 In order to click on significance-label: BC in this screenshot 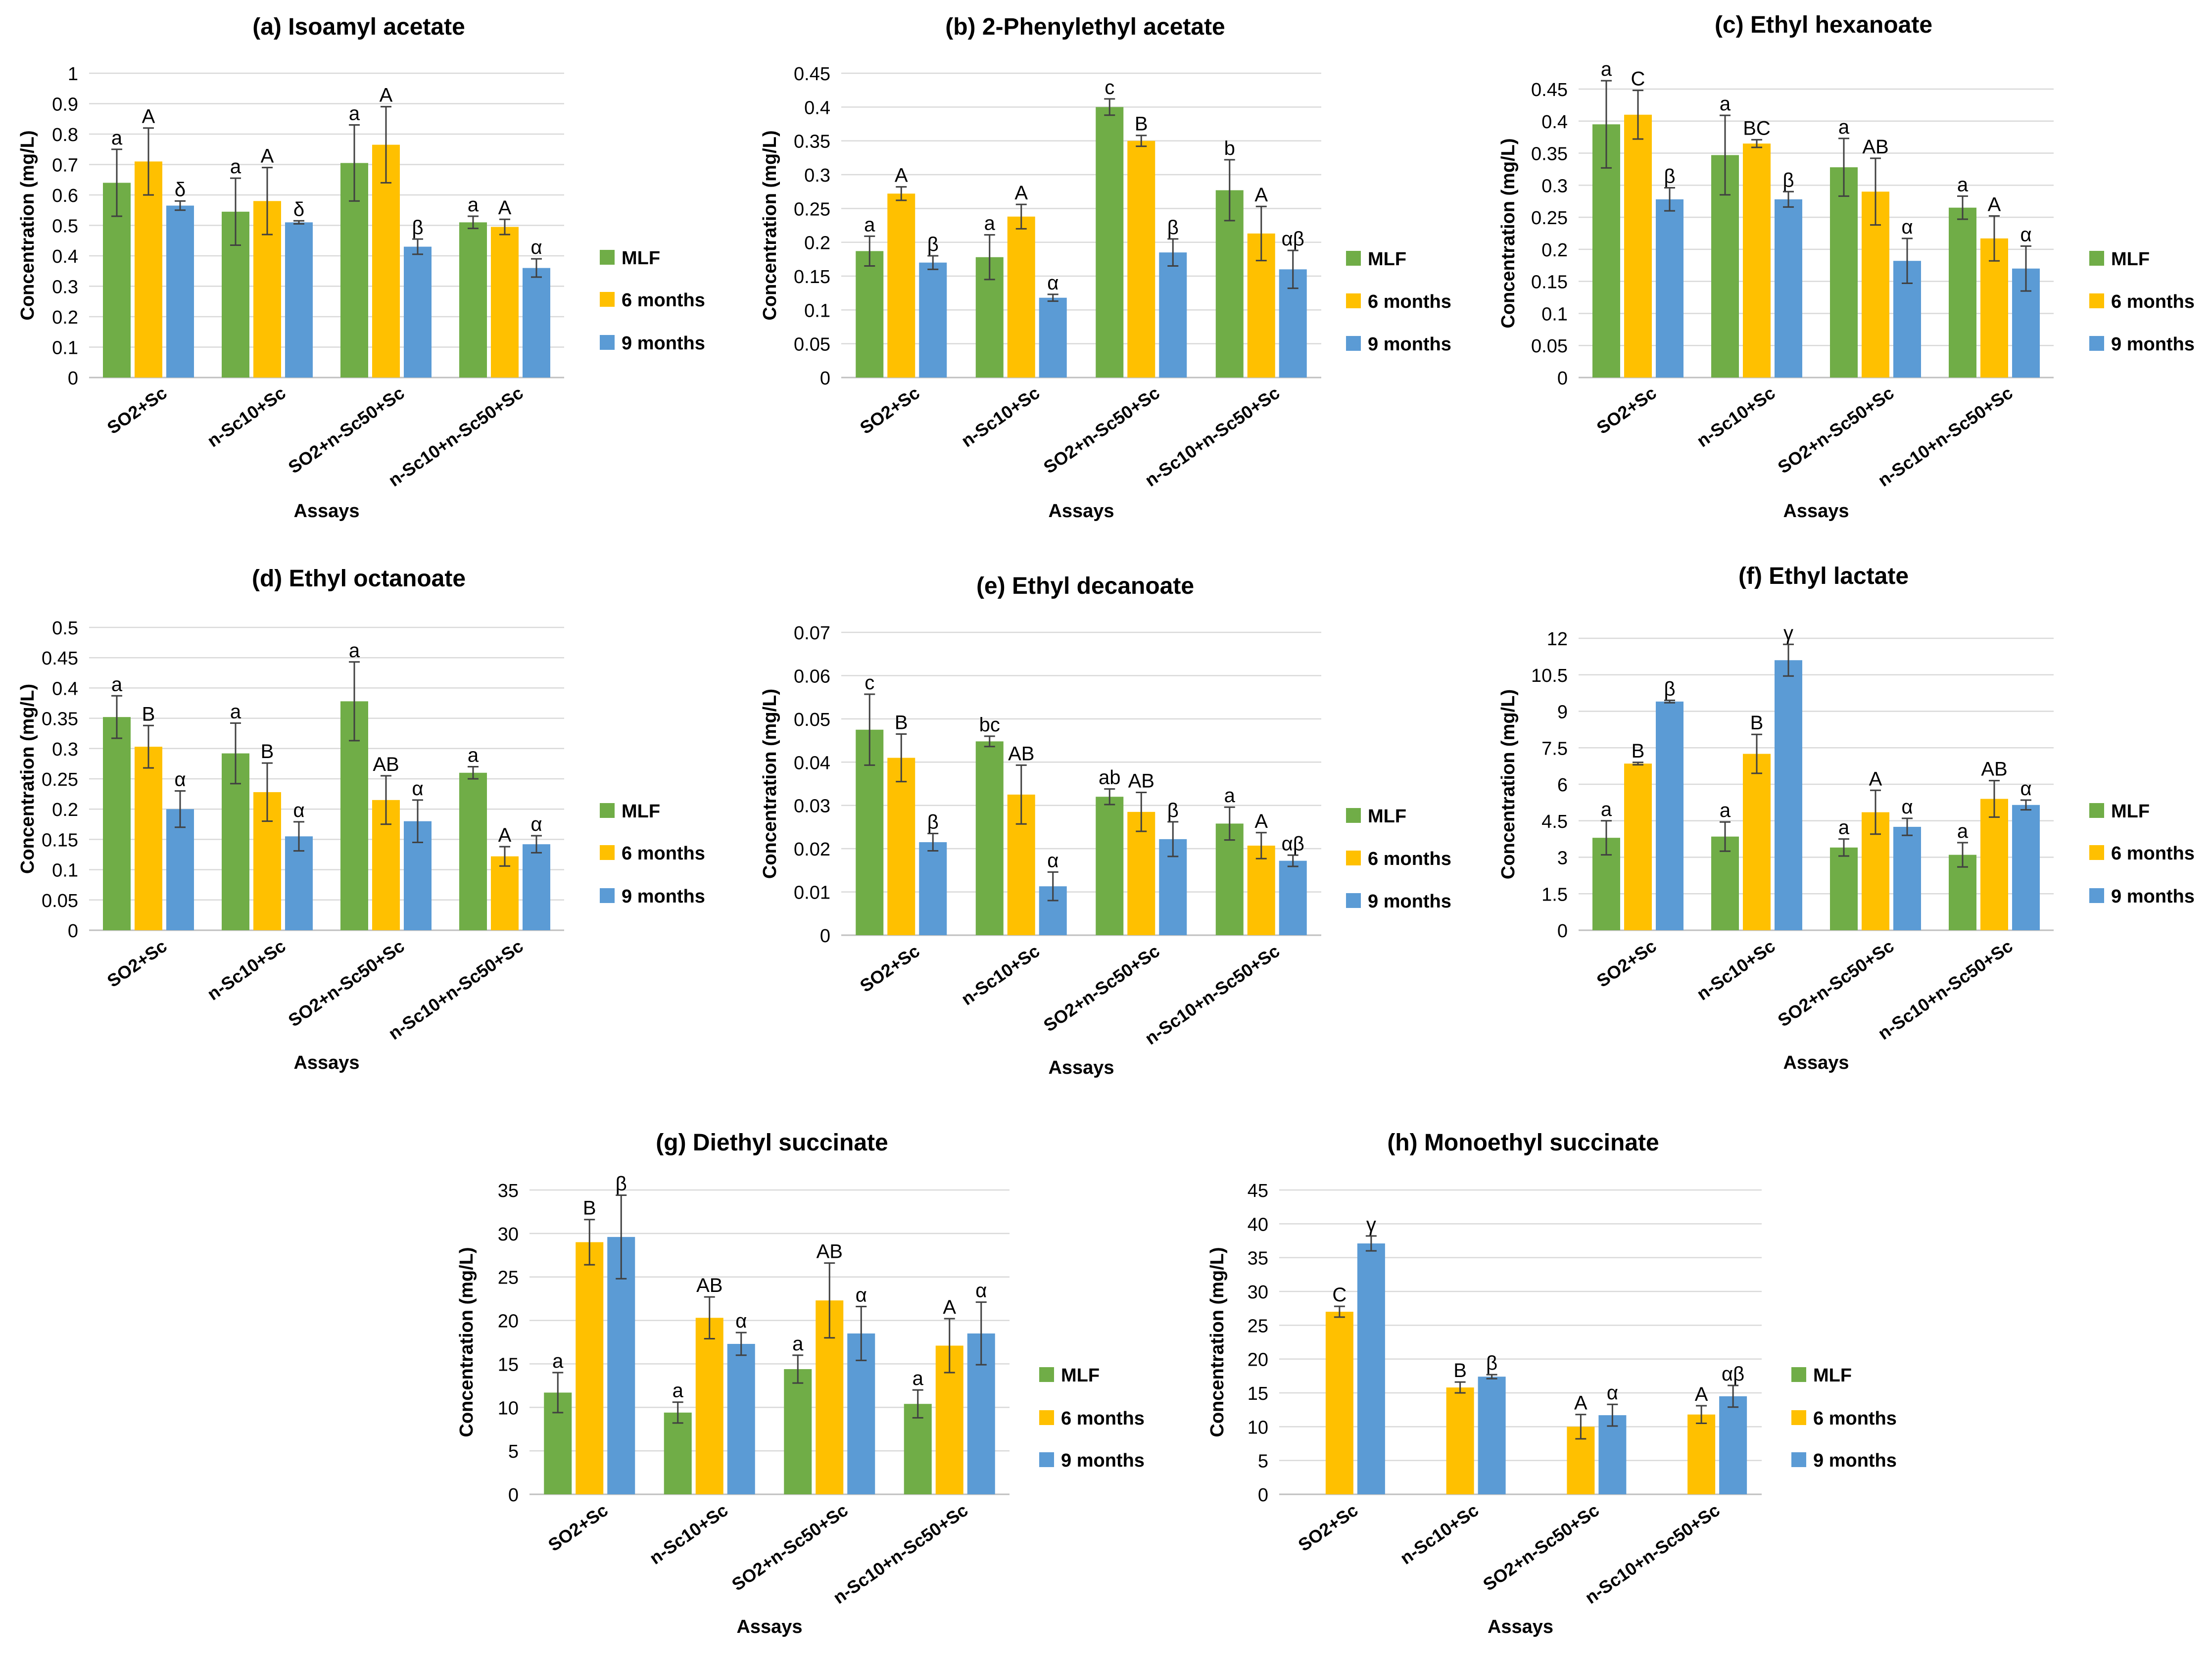, I will do `click(1757, 128)`.